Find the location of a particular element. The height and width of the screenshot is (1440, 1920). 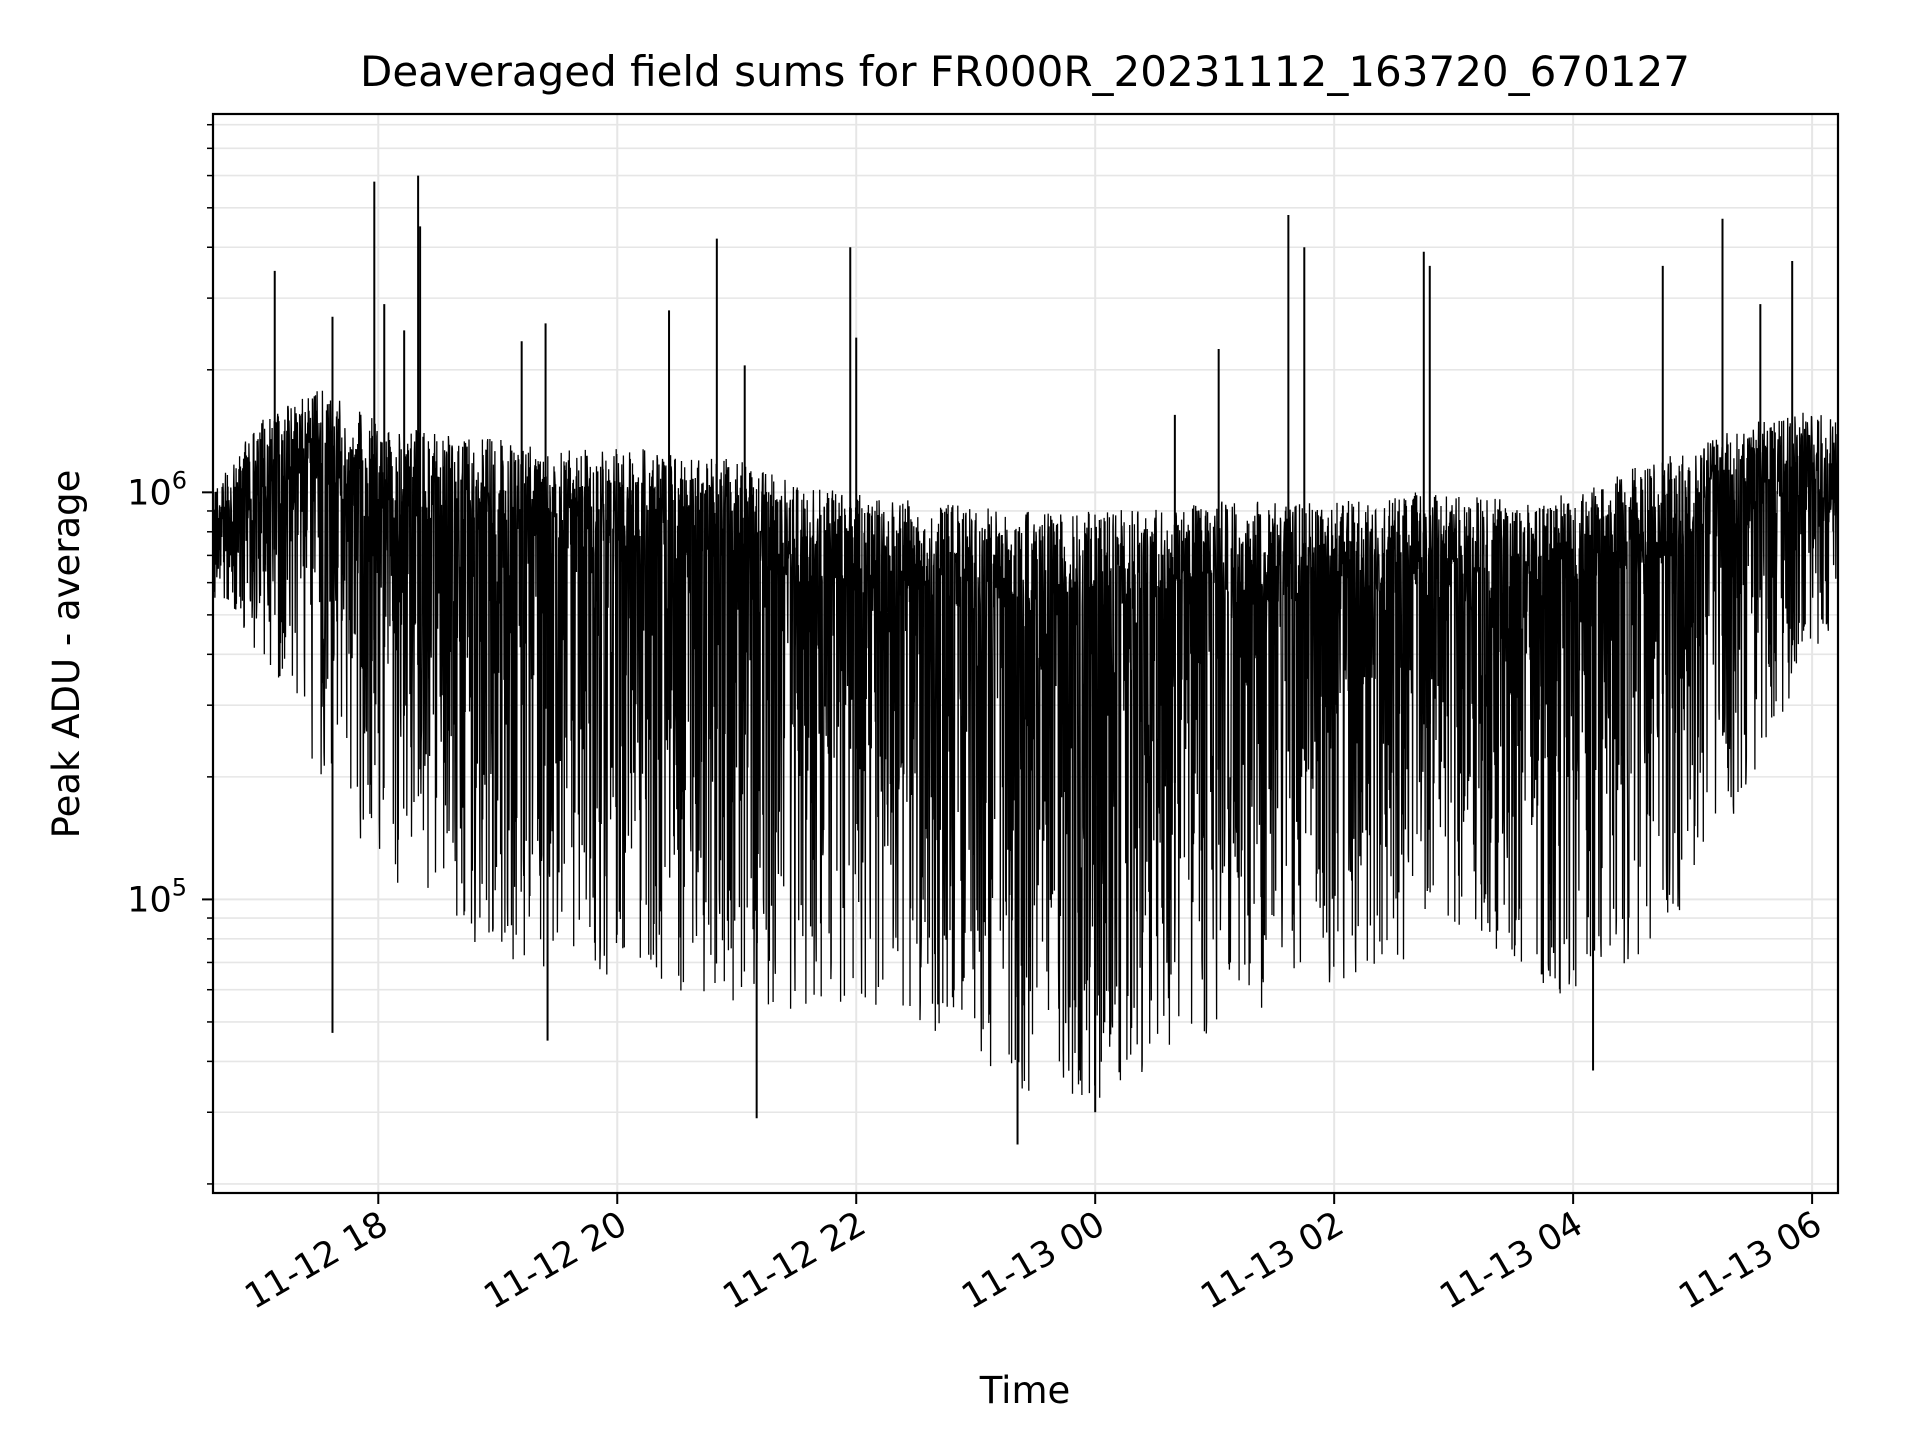

y-tick-label: 10⁵ is located at coordinates (157, 896).